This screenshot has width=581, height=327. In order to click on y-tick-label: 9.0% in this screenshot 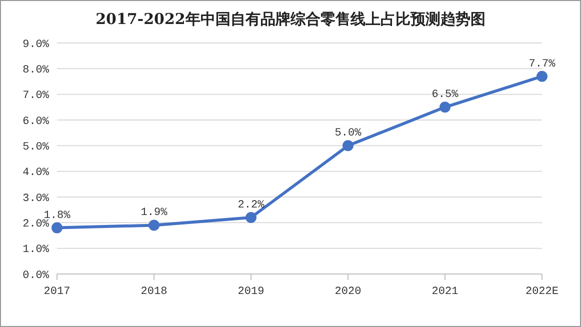, I will do `click(36, 44)`.